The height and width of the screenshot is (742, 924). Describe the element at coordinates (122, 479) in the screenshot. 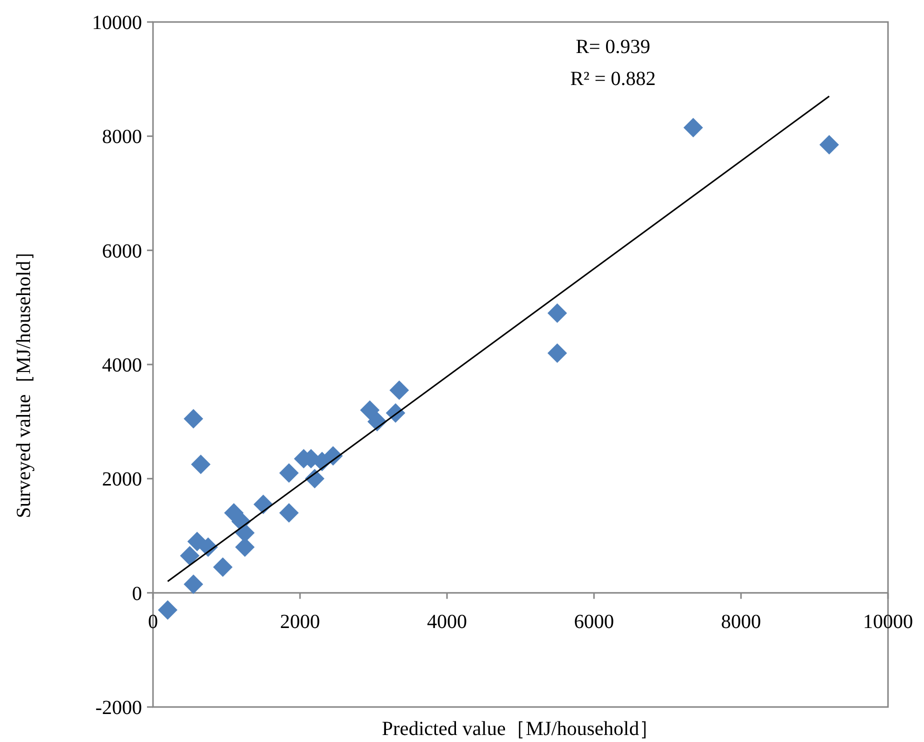

I see `y-tick-label: 2000` at that location.